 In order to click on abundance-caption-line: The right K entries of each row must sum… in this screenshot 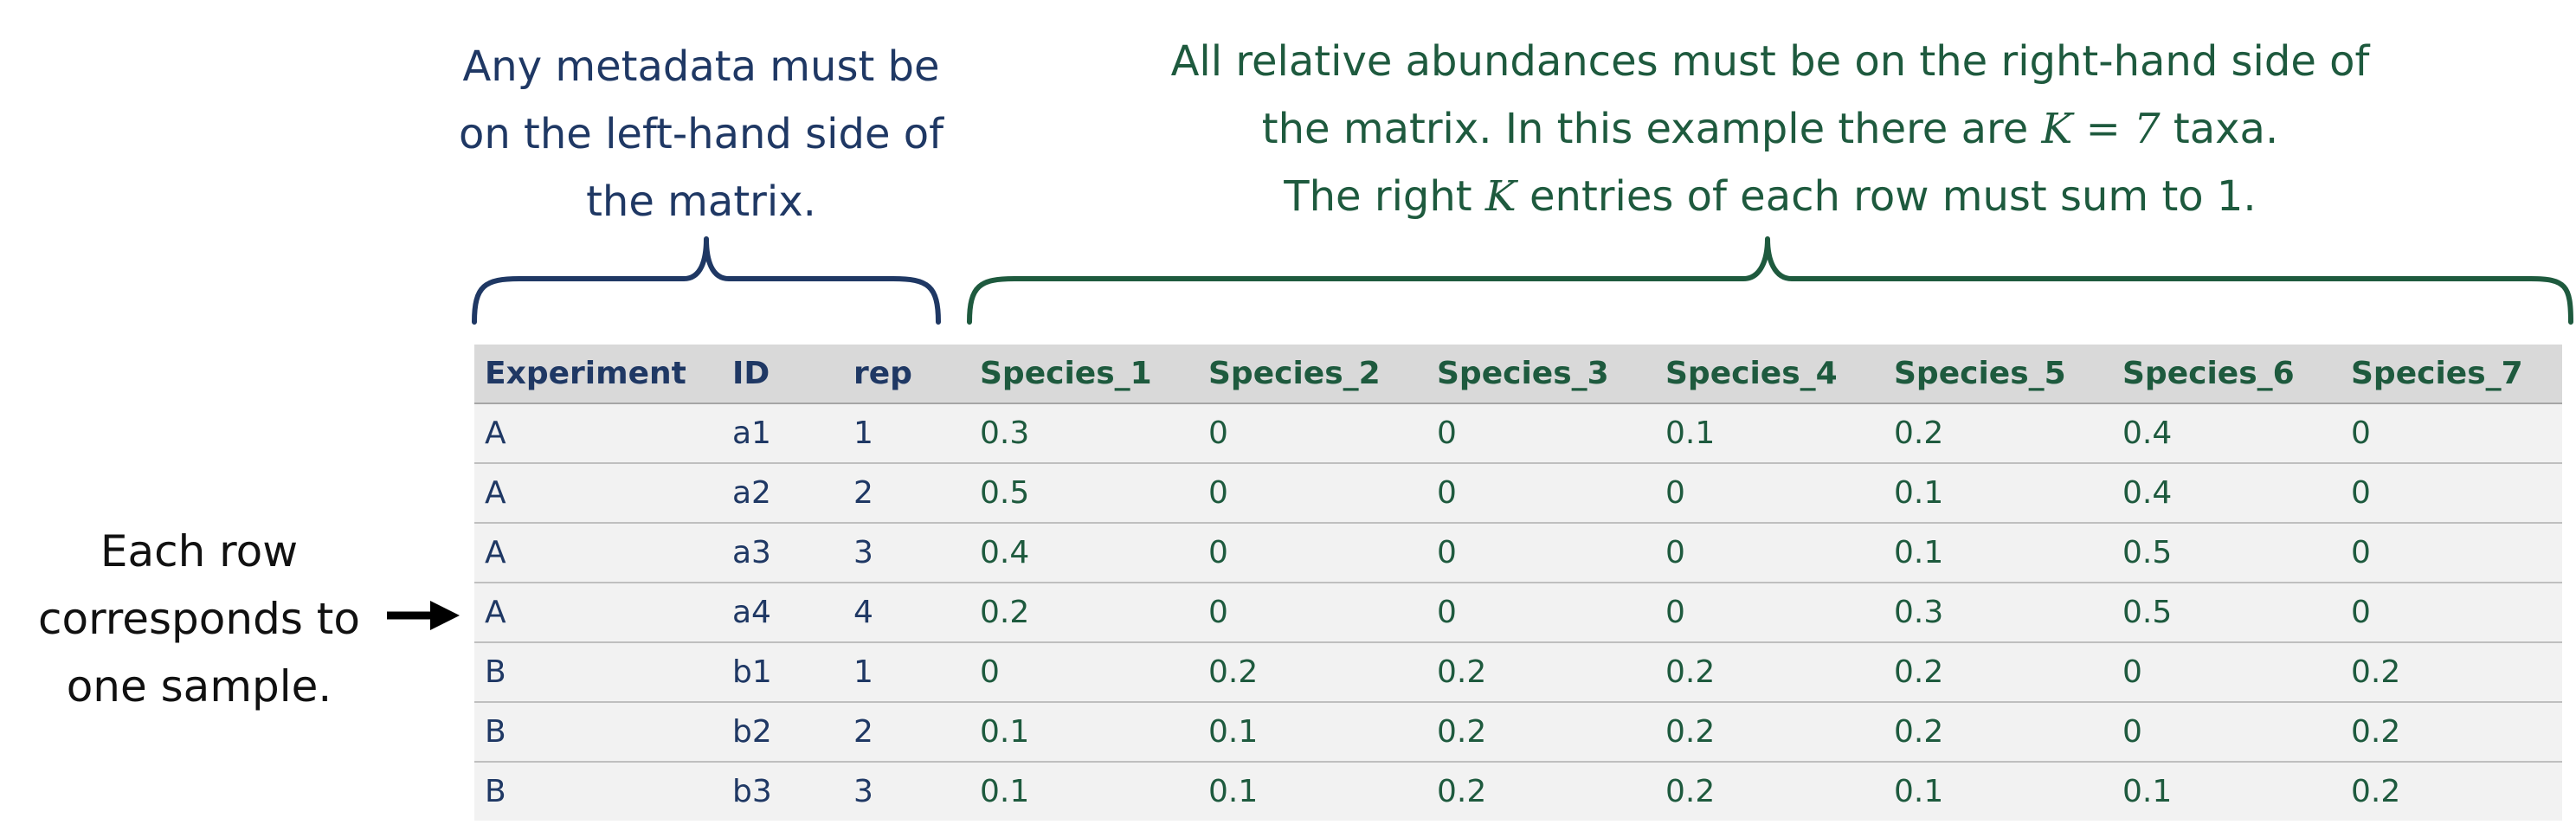, I will do `click(1770, 196)`.